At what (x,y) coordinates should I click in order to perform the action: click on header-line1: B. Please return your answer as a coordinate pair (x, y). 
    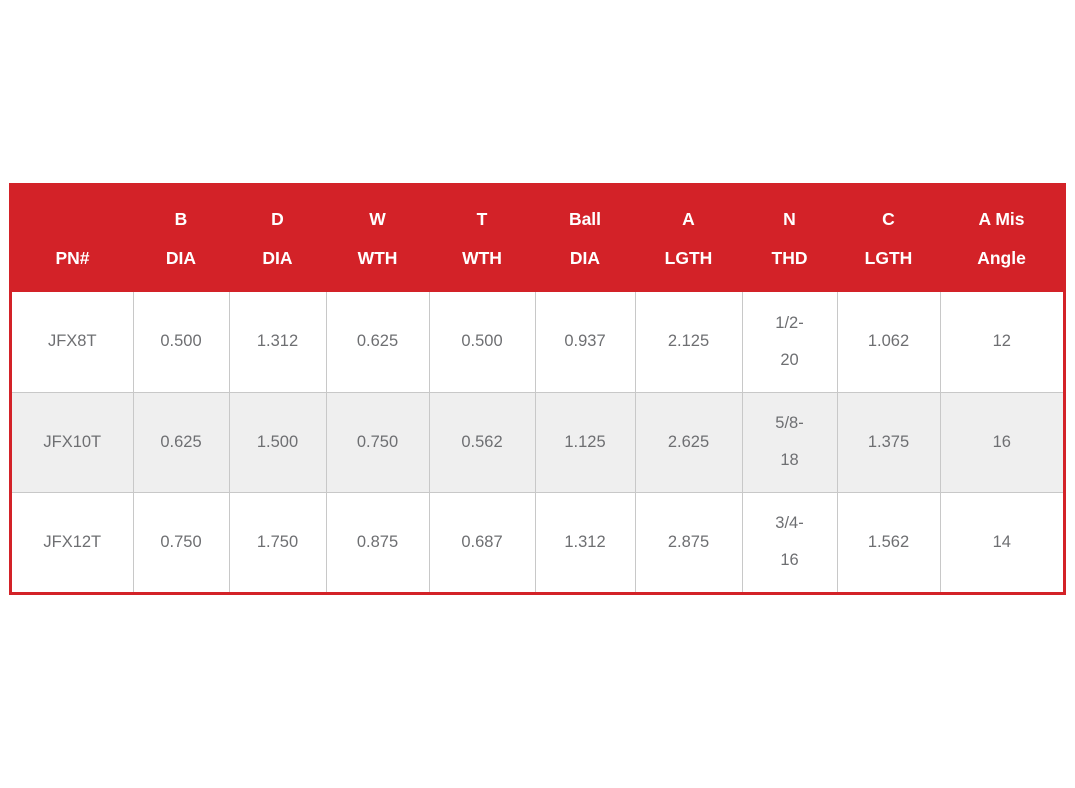
    Looking at the image, I should click on (181, 219).